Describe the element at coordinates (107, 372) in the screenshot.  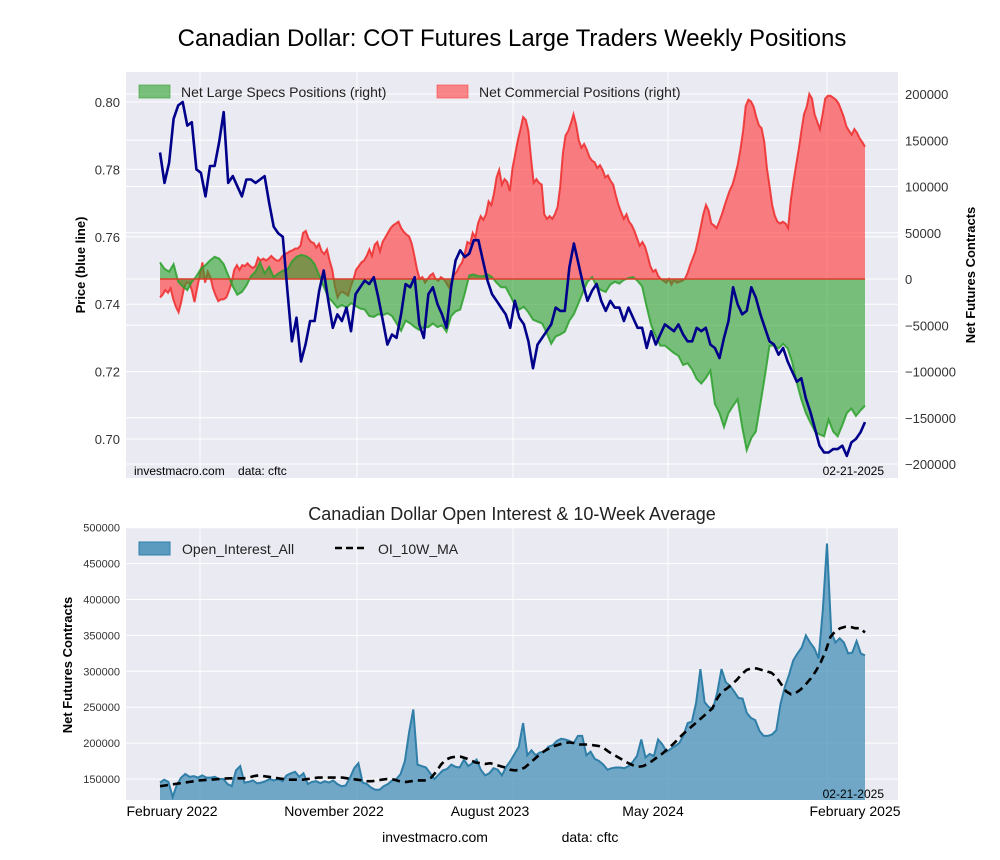
I see `left-y-tick-label: 0.72` at that location.